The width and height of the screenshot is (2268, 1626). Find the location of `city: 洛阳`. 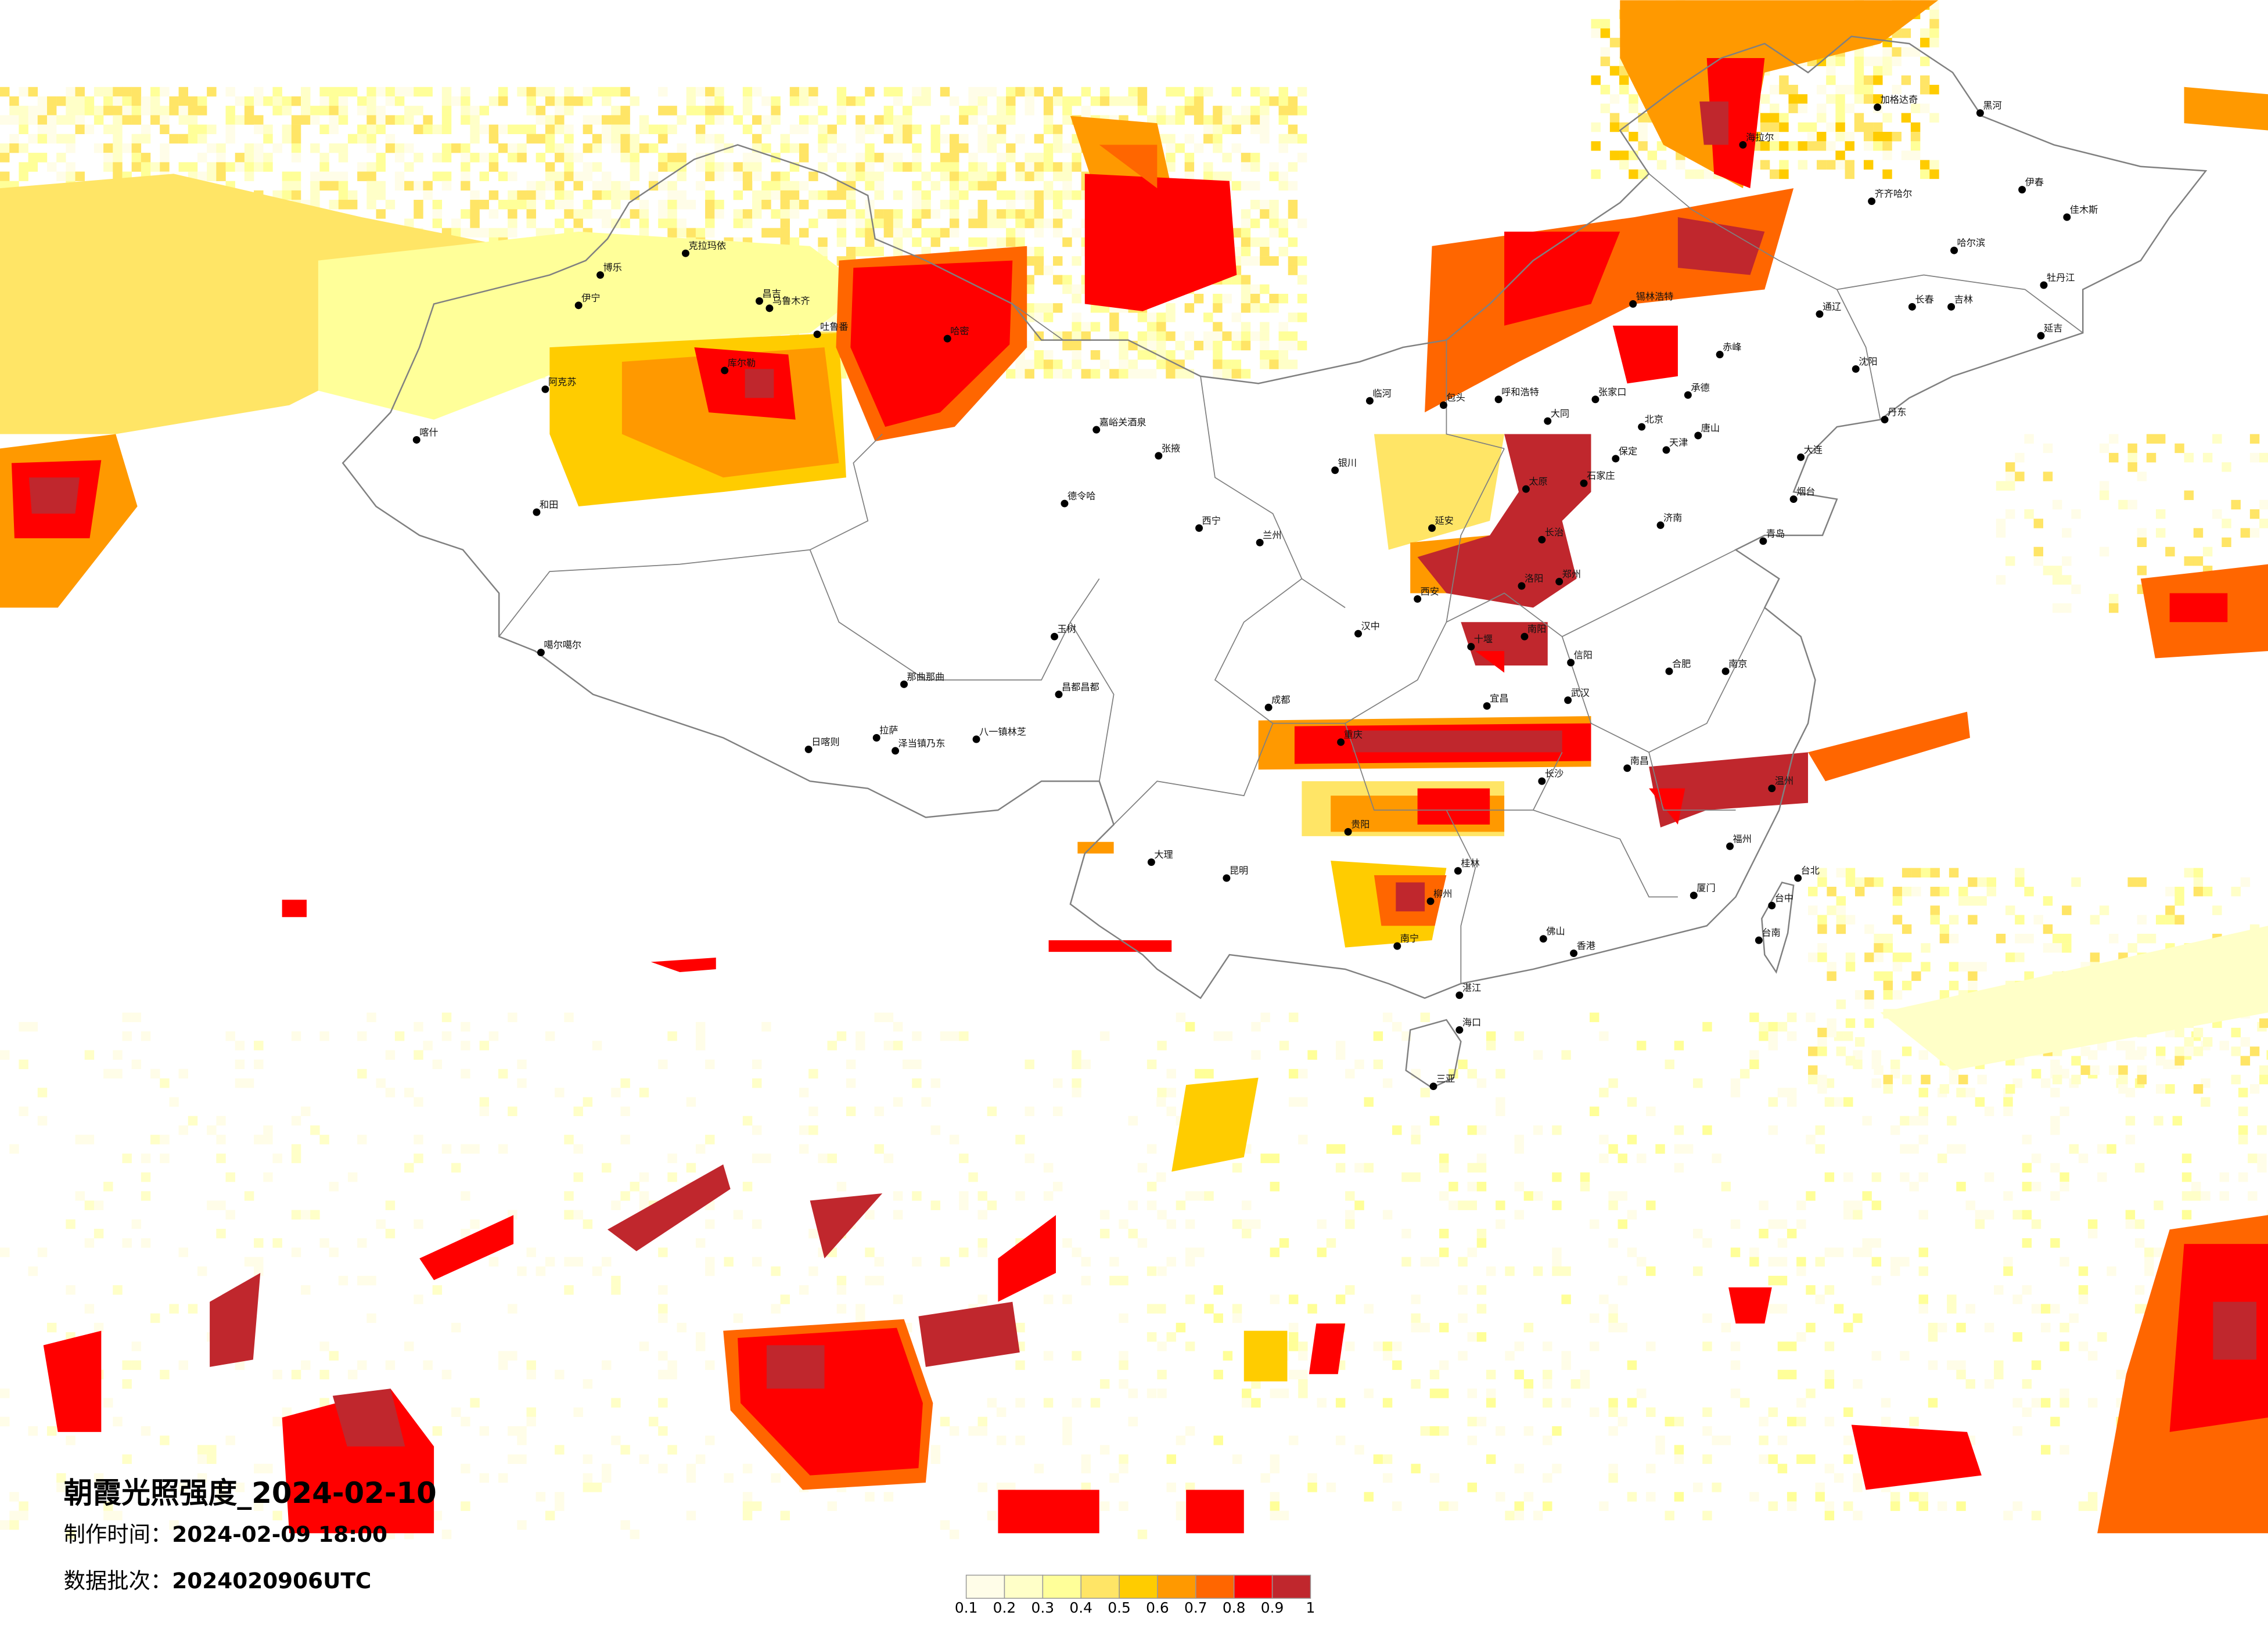

city: 洛阳 is located at coordinates (1530, 581).